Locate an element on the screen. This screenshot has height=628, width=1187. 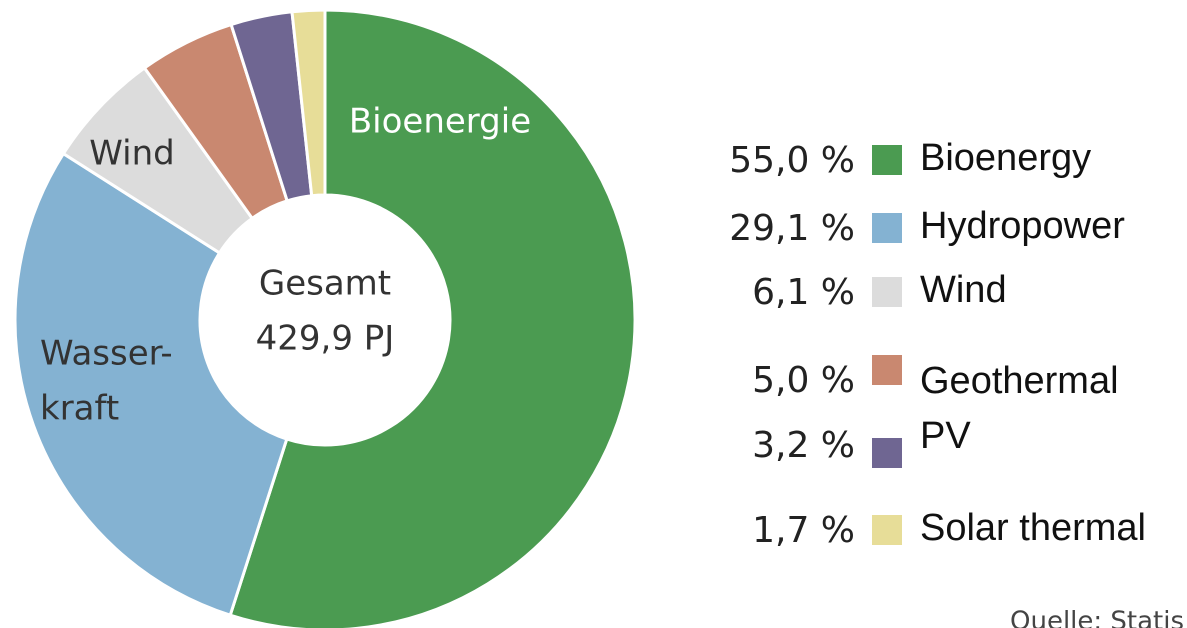
center-label: 429,9 PJ is located at coordinates (325, 339).